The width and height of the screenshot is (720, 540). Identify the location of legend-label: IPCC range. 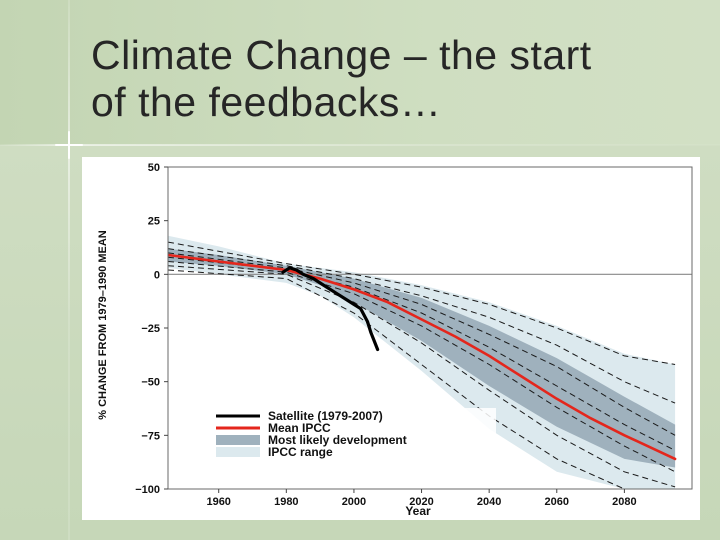
(300, 452).